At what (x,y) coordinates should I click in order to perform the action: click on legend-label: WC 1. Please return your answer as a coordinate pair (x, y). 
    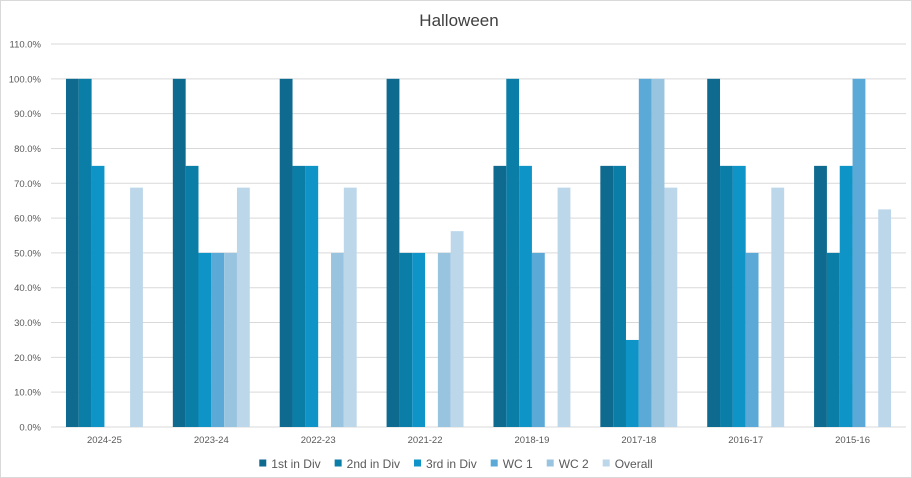
    Looking at the image, I should click on (518, 464).